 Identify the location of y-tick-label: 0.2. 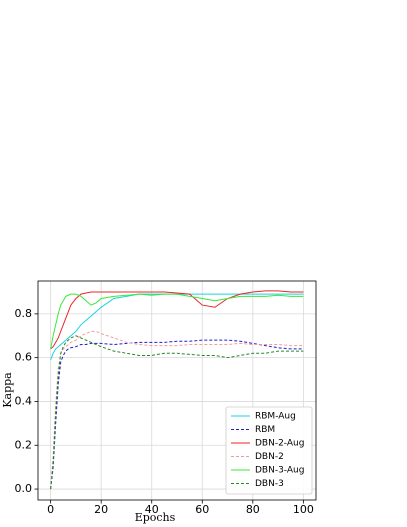
(24, 444).